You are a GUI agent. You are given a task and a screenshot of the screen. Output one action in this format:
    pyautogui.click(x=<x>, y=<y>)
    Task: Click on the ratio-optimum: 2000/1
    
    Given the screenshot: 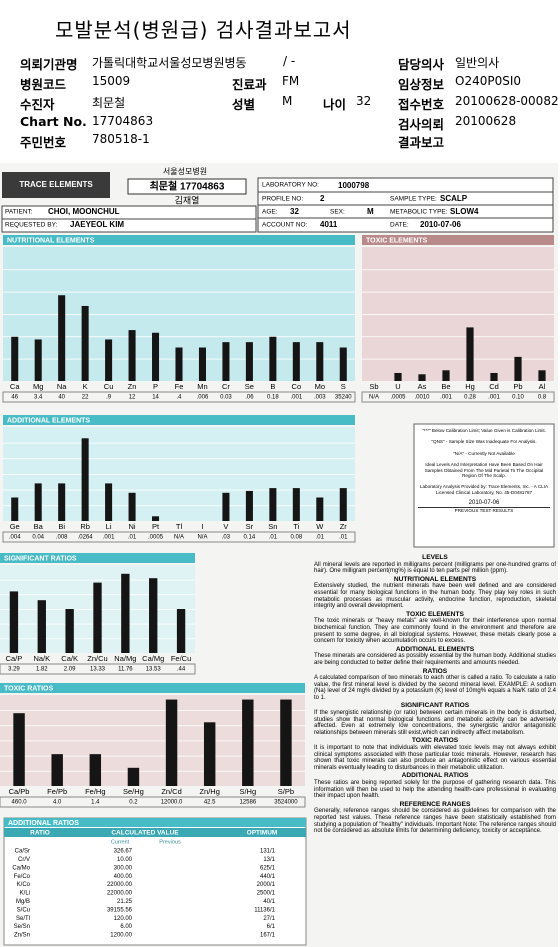 What is the action you would take?
    pyautogui.click(x=266, y=885)
    